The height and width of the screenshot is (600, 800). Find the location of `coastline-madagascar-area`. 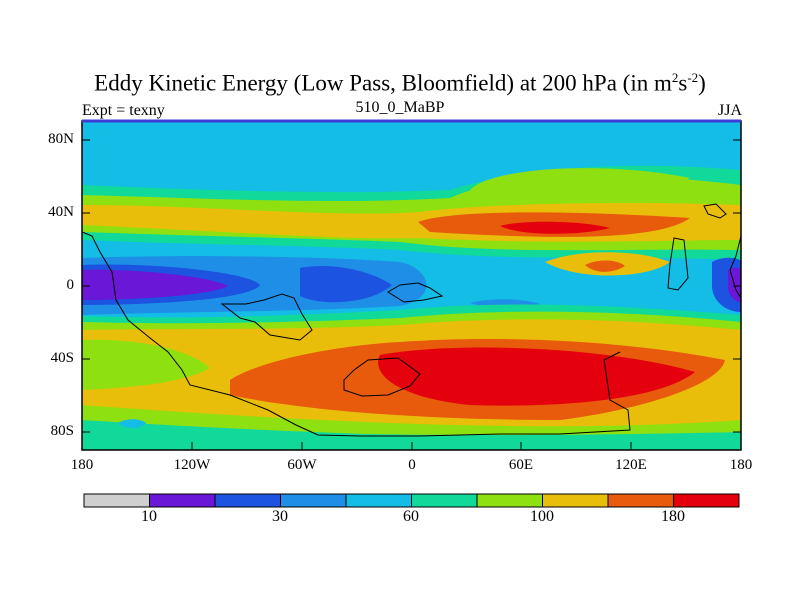

coastline-madagascar-area is located at coordinates (382, 377).